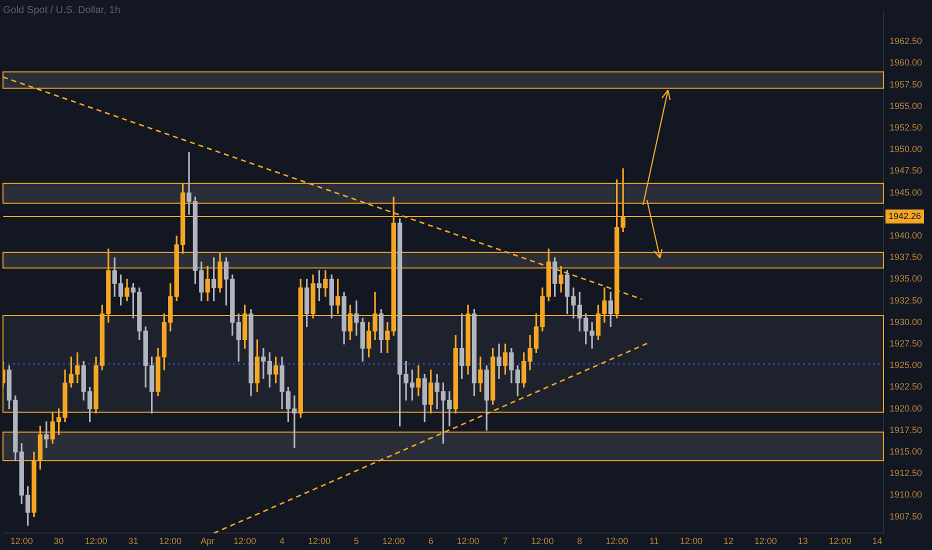 This screenshot has width=932, height=550. What do you see at coordinates (282, 541) in the screenshot?
I see `x-tick-label: 4` at bounding box center [282, 541].